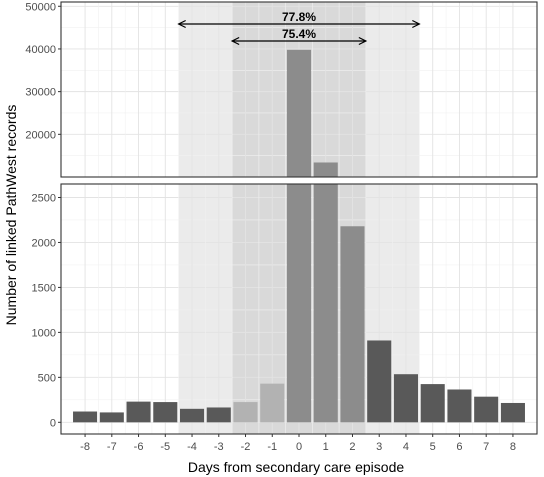 The height and width of the screenshot is (477, 544). I want to click on lower-y-tick-label: 0, so click(53, 423).